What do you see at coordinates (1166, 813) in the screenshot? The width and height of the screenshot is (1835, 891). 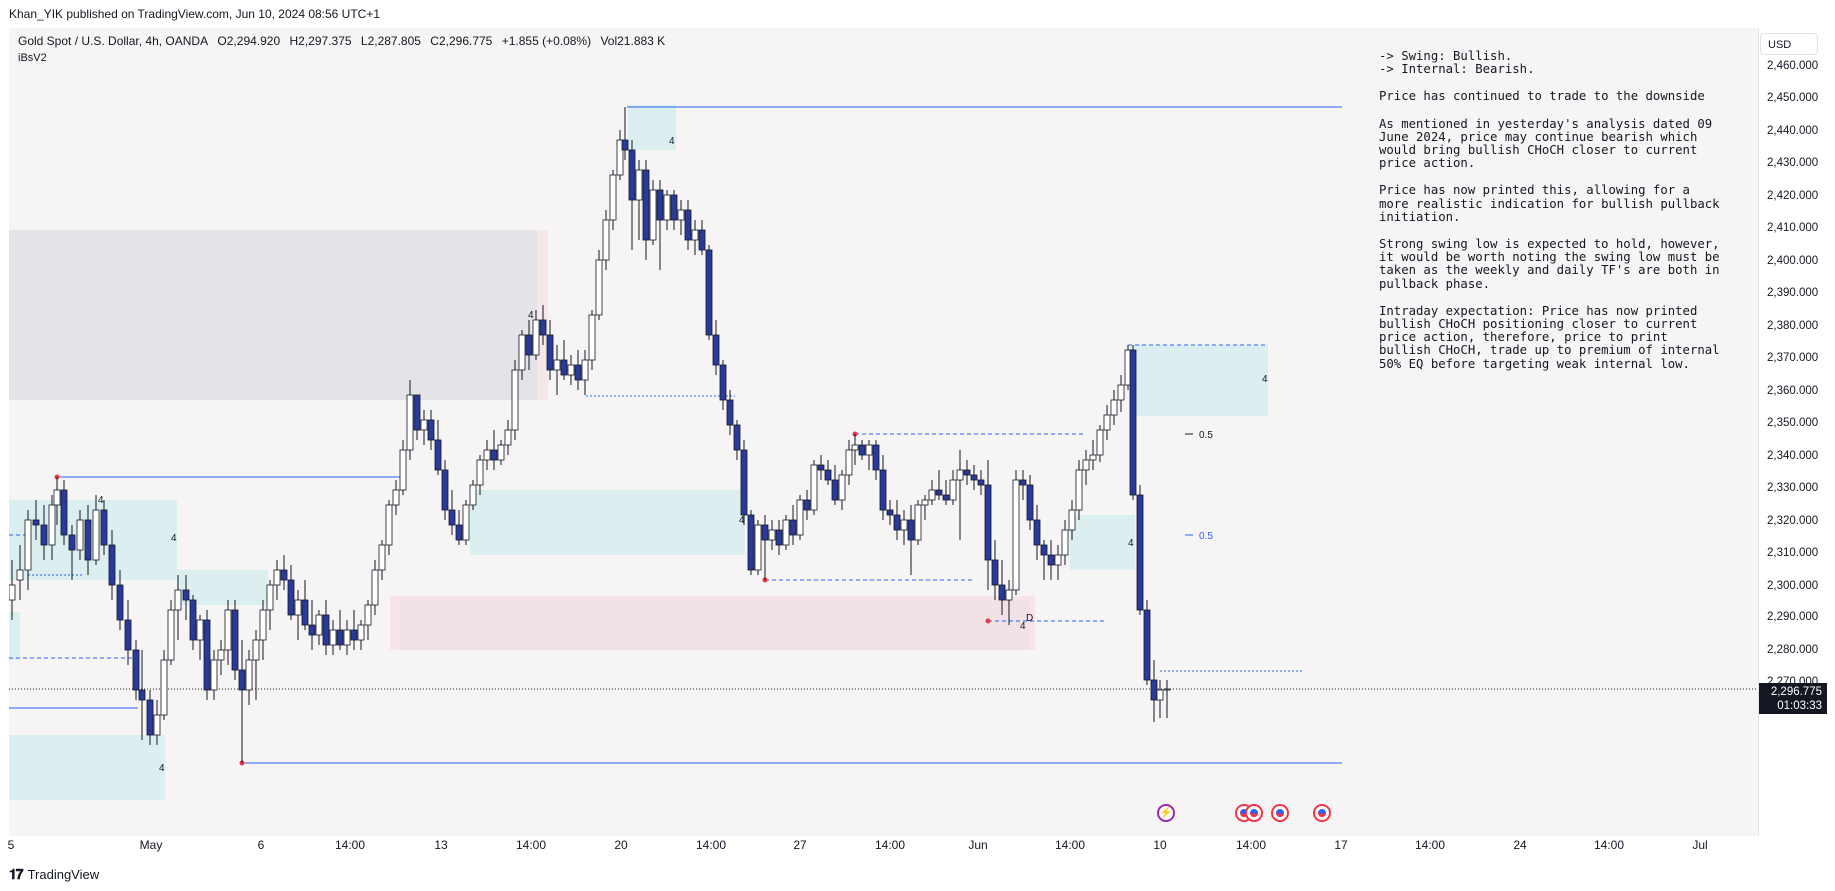 I see `lightning-event-icon: ⚡` at bounding box center [1166, 813].